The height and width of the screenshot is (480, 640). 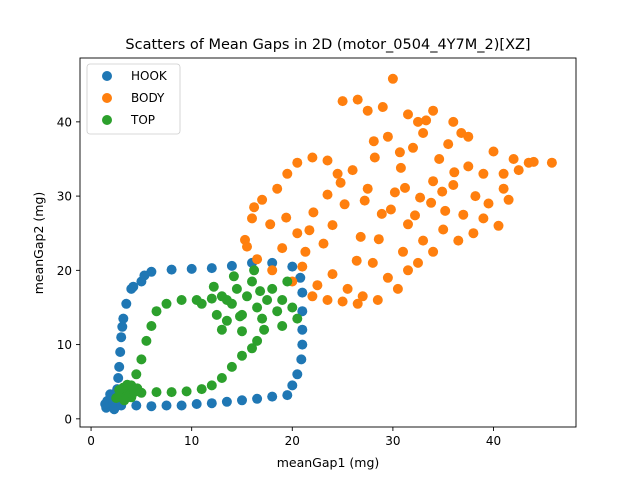 What do you see at coordinates (107, 98) in the screenshot?
I see `legend-marker-body` at bounding box center [107, 98].